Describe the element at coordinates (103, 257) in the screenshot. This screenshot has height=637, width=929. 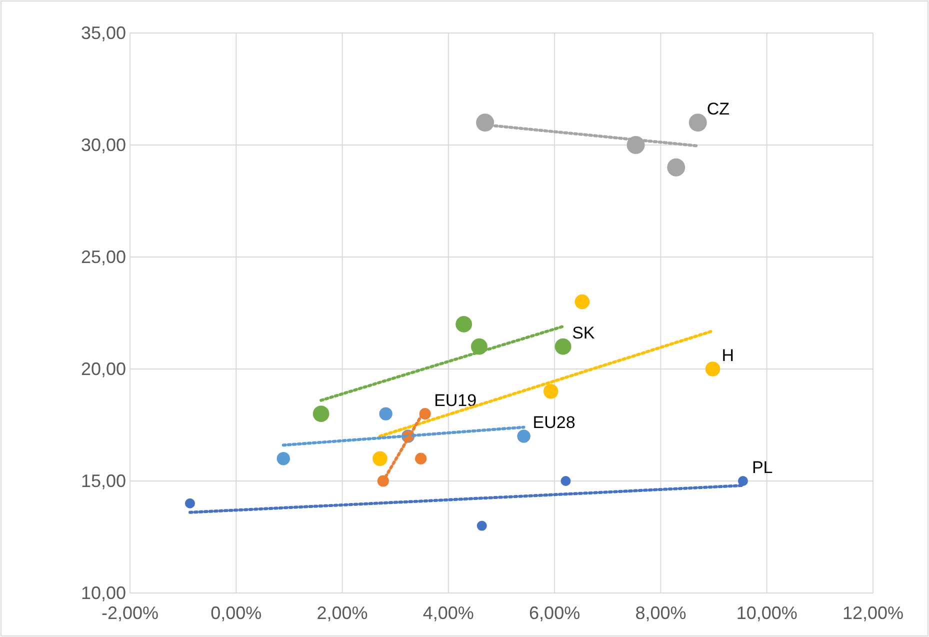
I see `y-tick-label: 25,00` at that location.